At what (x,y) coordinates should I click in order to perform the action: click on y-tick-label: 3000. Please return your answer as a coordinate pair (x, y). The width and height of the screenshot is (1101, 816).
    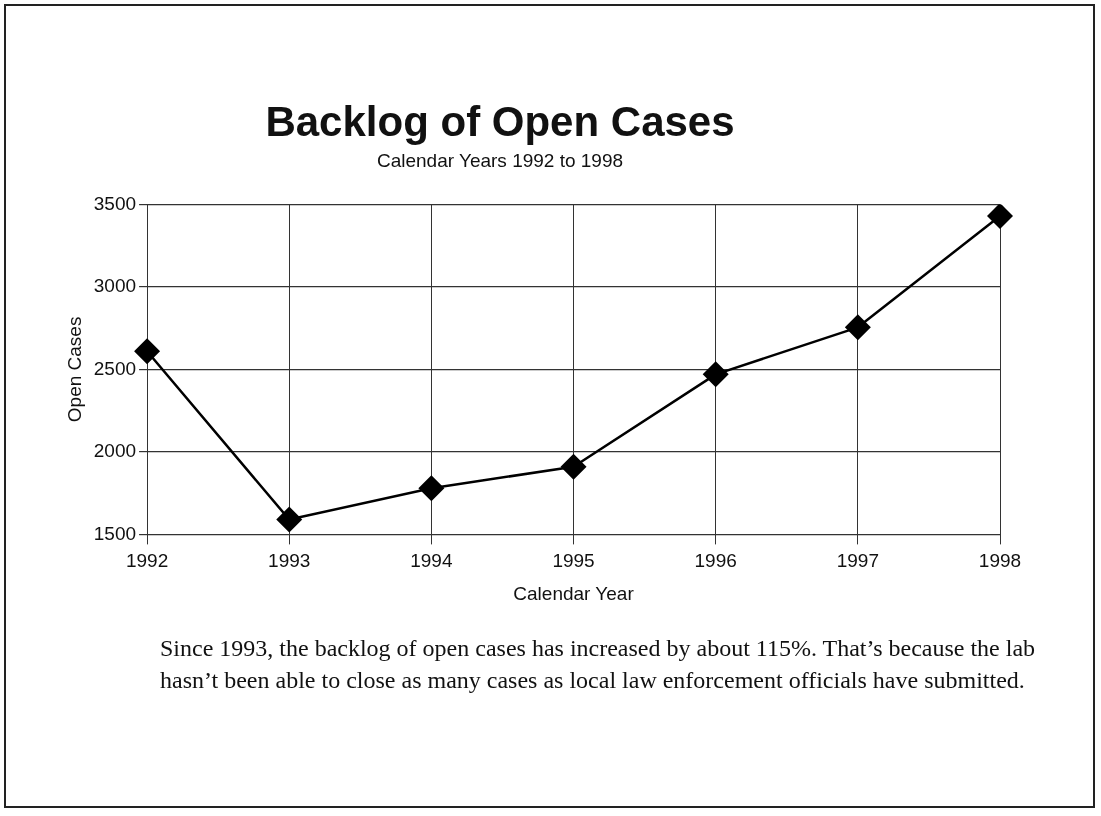
    Looking at the image, I should click on (115, 286).